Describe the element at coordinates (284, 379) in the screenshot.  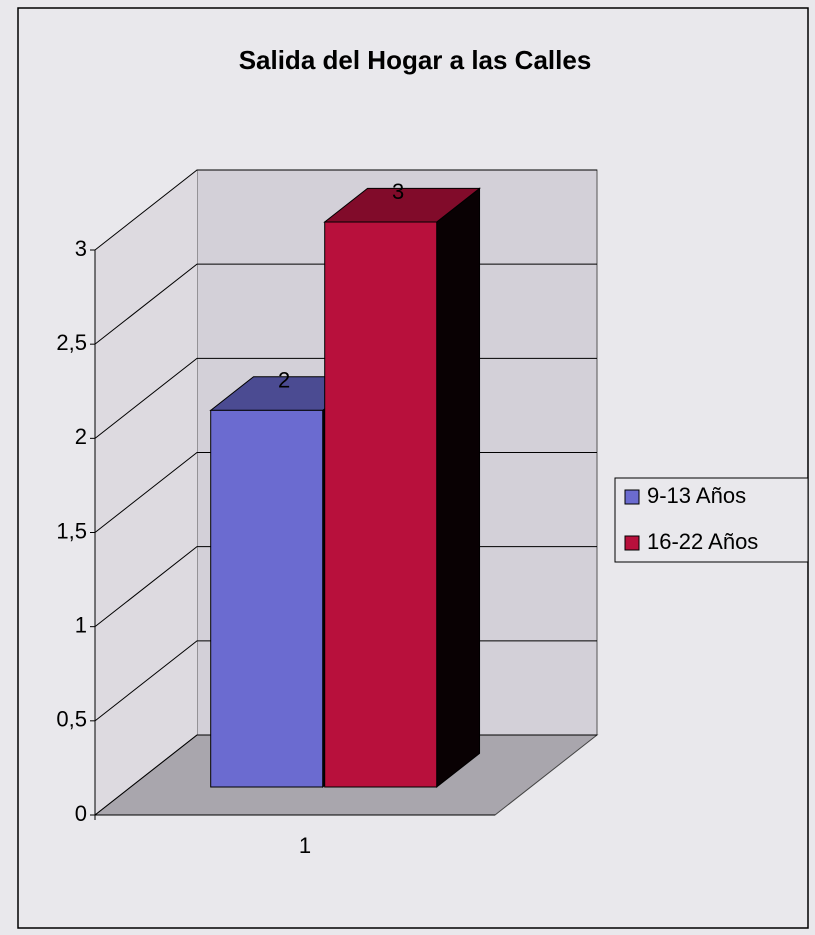
I see `data-label: 2` at that location.